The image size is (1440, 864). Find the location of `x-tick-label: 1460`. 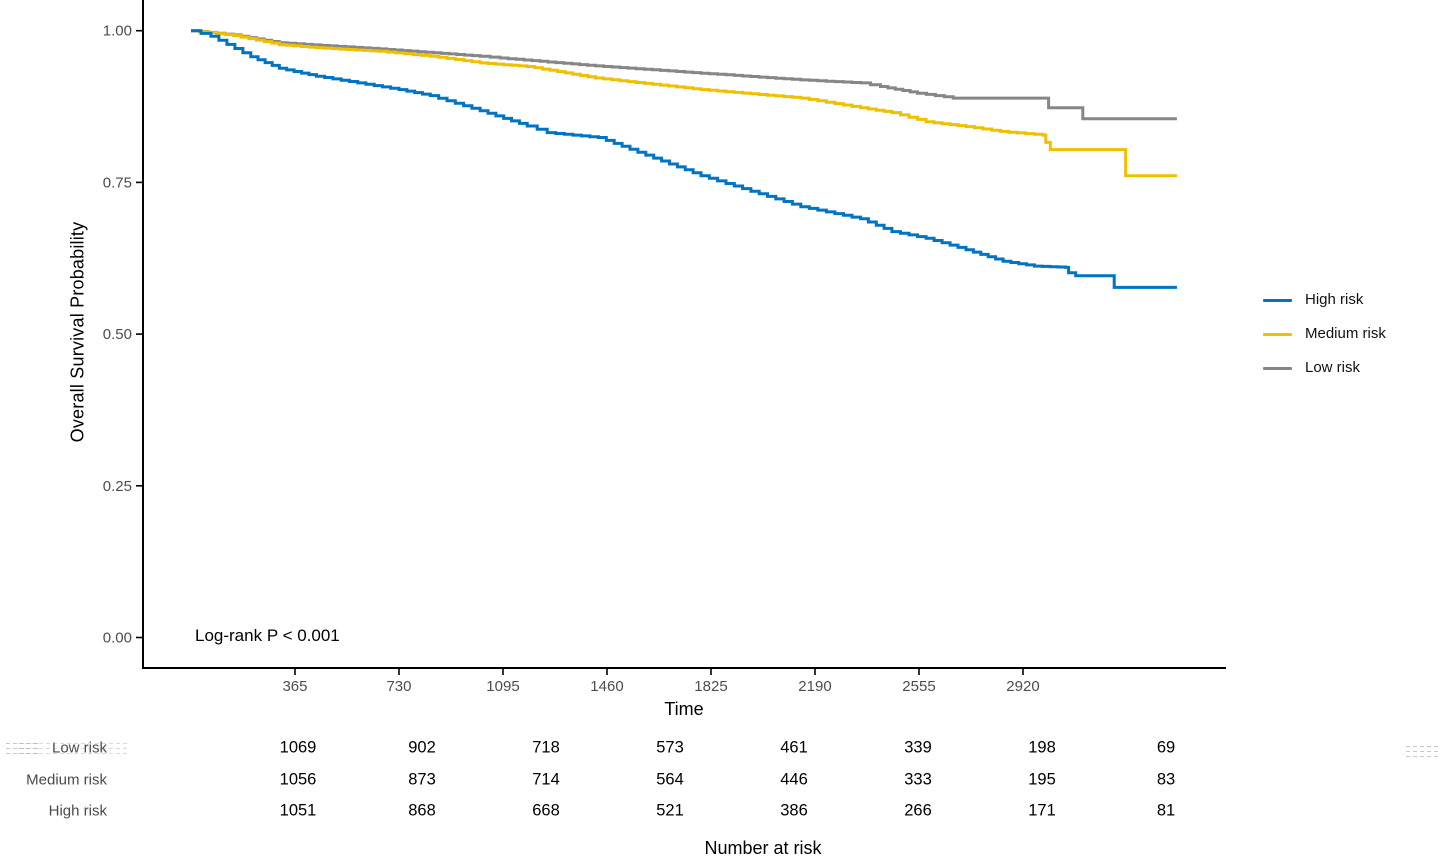

x-tick-label: 1460 is located at coordinates (606, 686).